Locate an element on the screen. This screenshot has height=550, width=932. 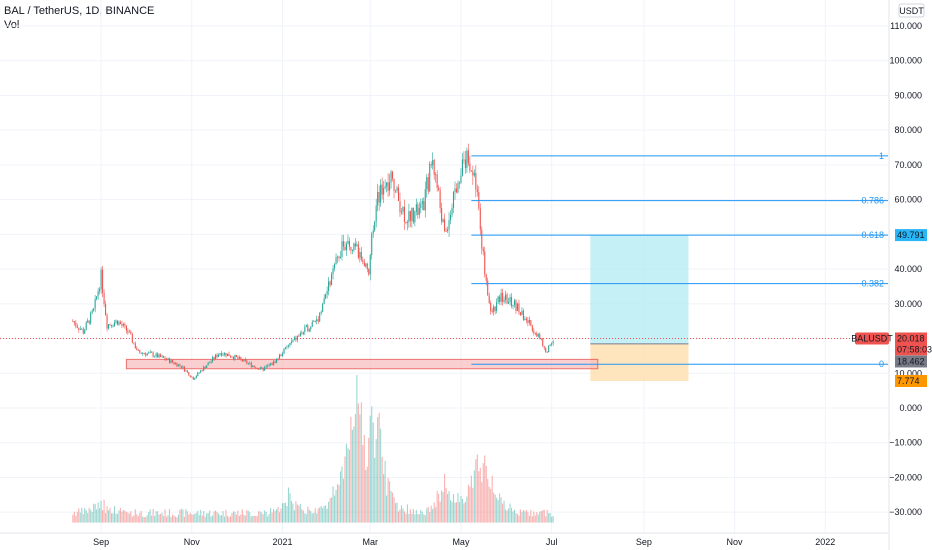
volume-indicator-label: Vol is located at coordinates (12, 25).